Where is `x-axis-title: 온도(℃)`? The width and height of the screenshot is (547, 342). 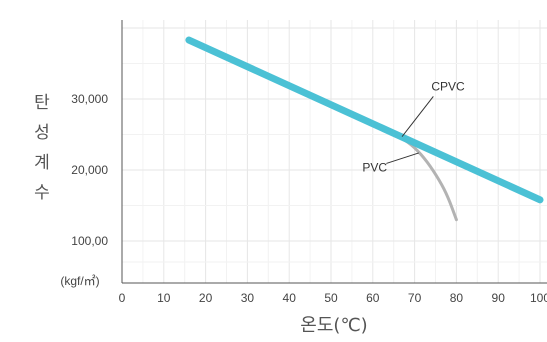 x-axis-title: 온도(℃) is located at coordinates (333, 325).